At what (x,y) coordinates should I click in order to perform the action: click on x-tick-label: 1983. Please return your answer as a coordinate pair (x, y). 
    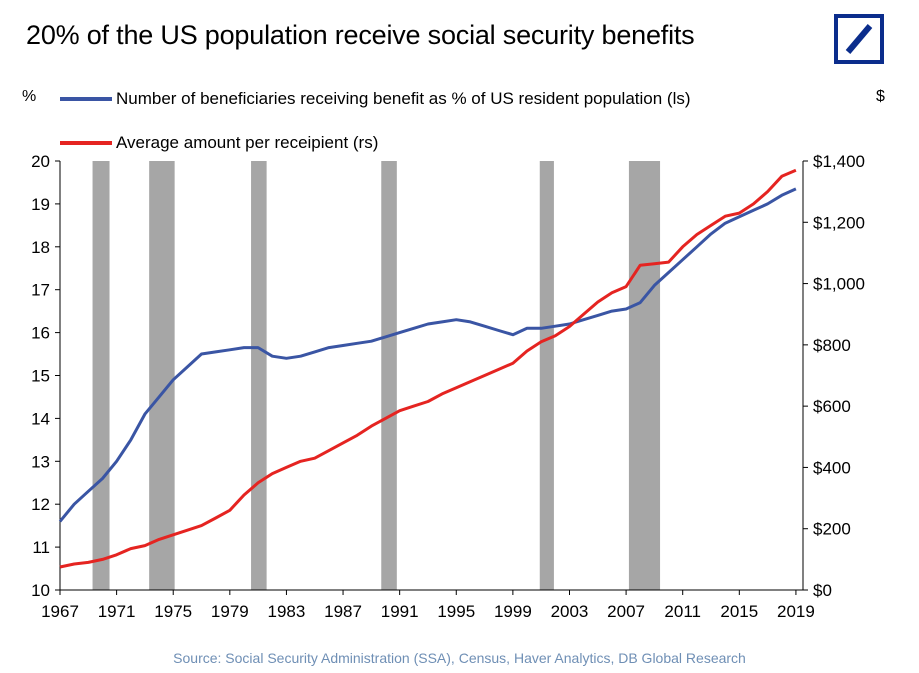
    Looking at the image, I should click on (287, 611).